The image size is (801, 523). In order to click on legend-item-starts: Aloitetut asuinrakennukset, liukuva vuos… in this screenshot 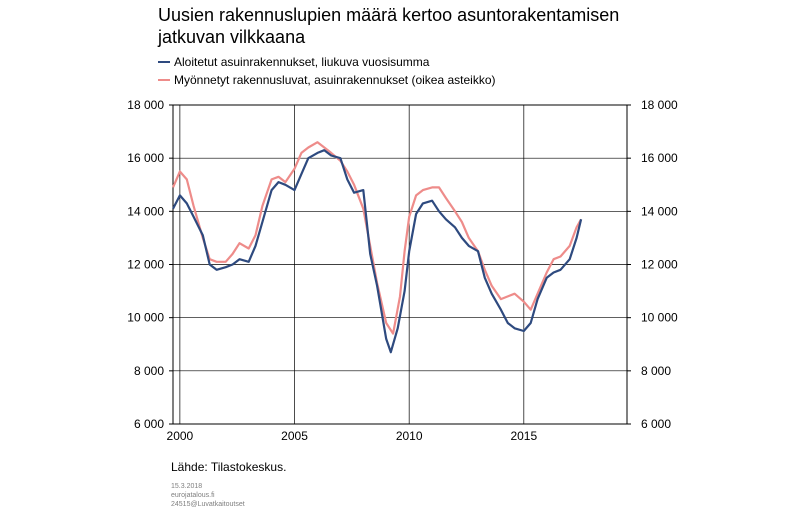, I will do `click(327, 62)`.